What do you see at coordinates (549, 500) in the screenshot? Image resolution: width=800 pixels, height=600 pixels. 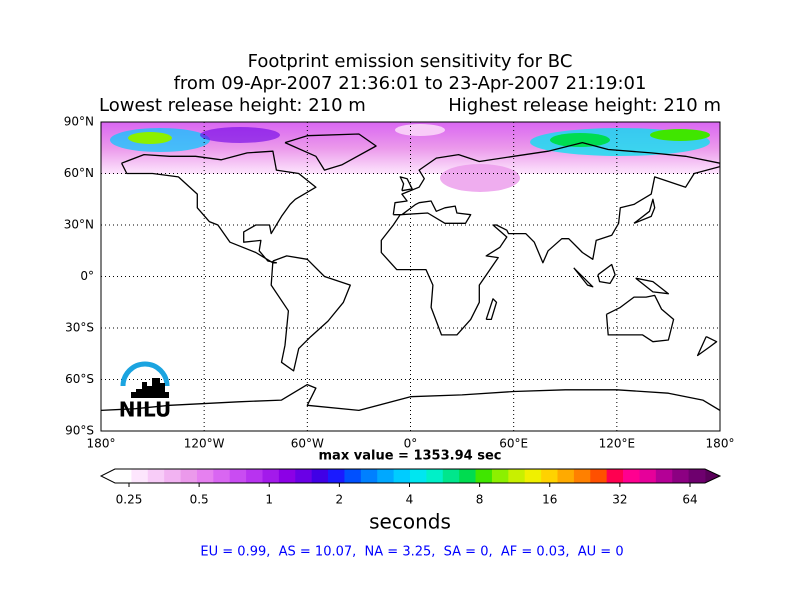 I see `colorbar-tick-label: 16` at bounding box center [549, 500].